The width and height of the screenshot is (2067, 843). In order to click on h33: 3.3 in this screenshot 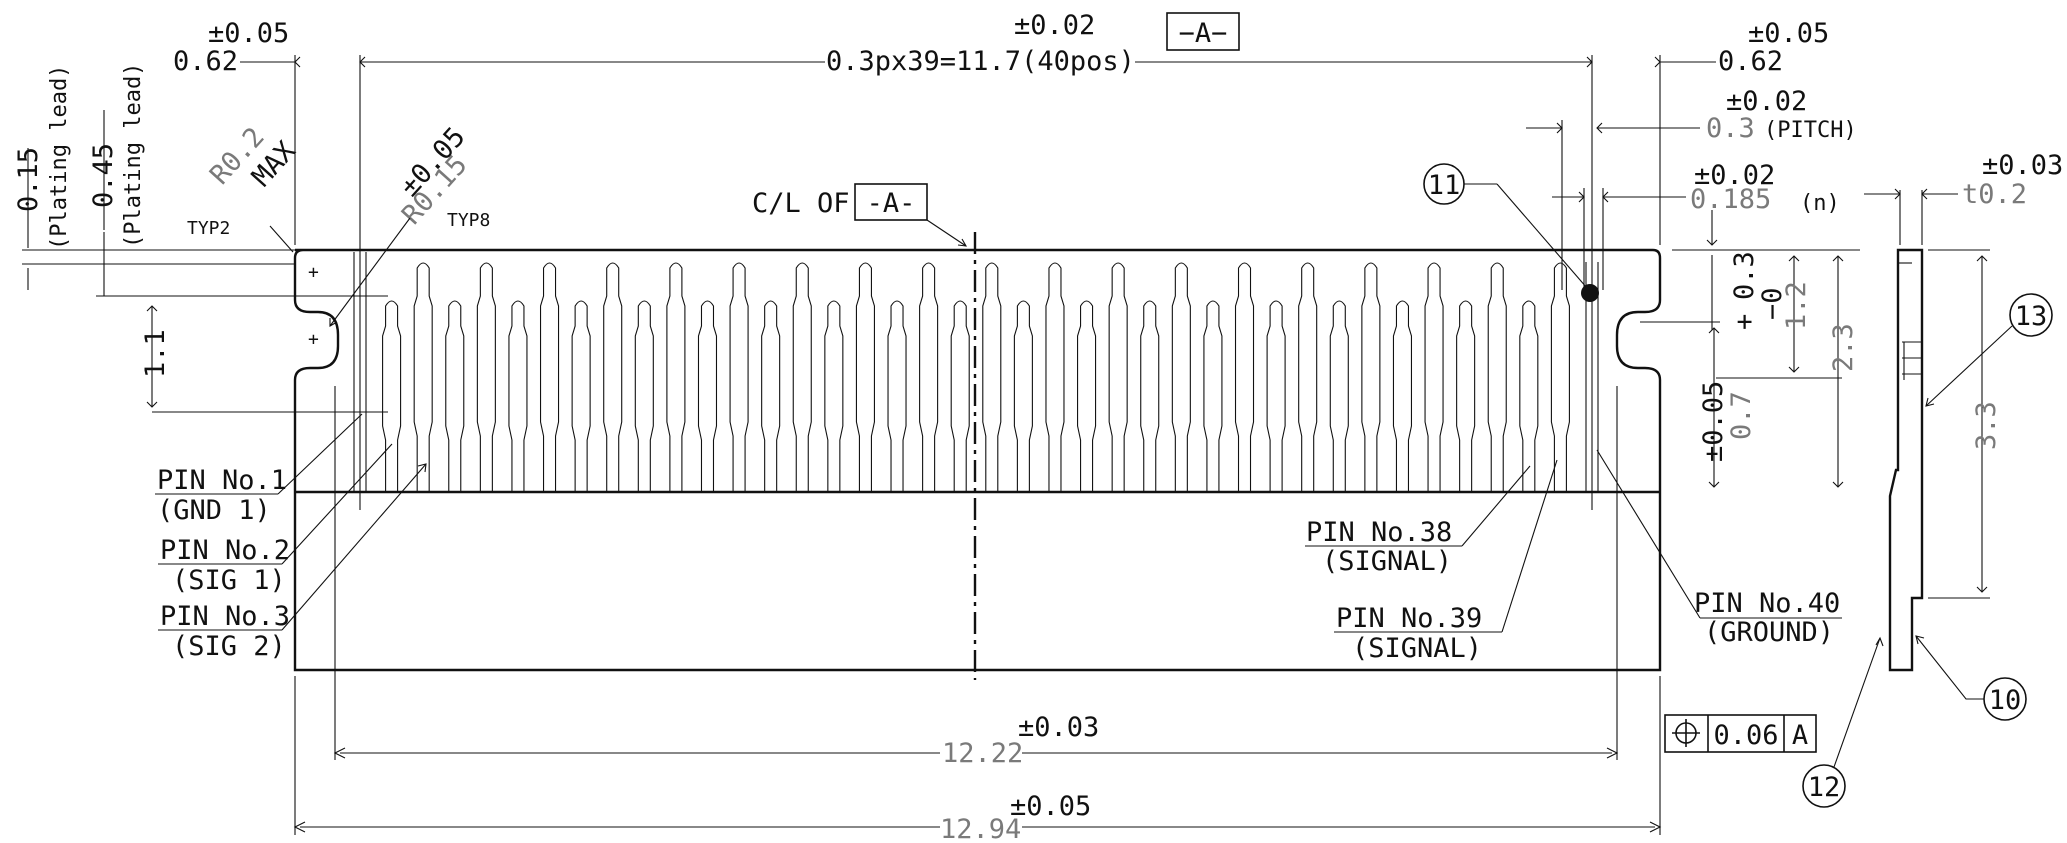, I will do `click(1986, 425)`.